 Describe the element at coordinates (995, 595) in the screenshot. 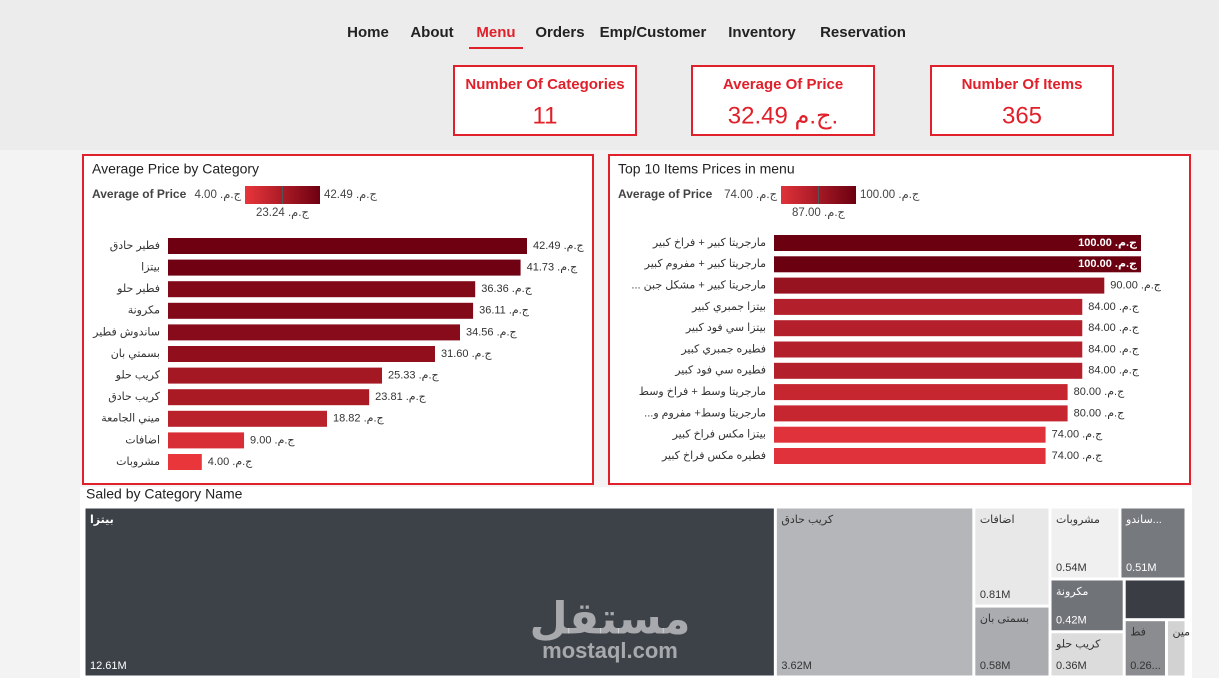

I see `treemap-value: 0.81M` at that location.